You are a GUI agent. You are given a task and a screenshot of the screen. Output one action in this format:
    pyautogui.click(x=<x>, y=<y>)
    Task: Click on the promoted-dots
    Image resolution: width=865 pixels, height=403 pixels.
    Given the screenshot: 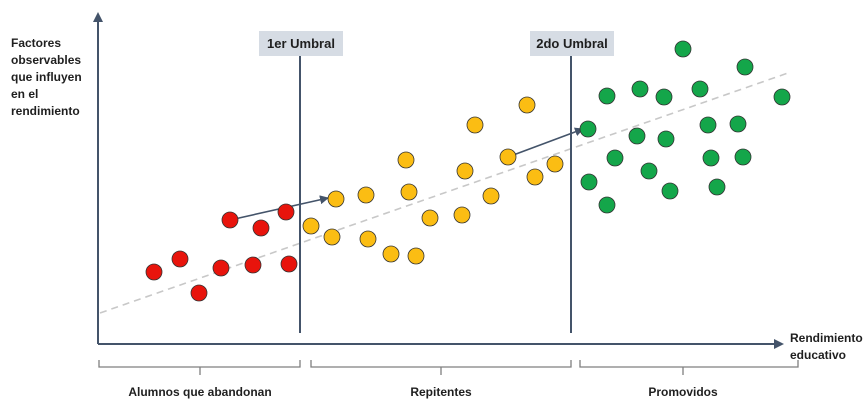 What is the action you would take?
    pyautogui.click(x=685, y=127)
    